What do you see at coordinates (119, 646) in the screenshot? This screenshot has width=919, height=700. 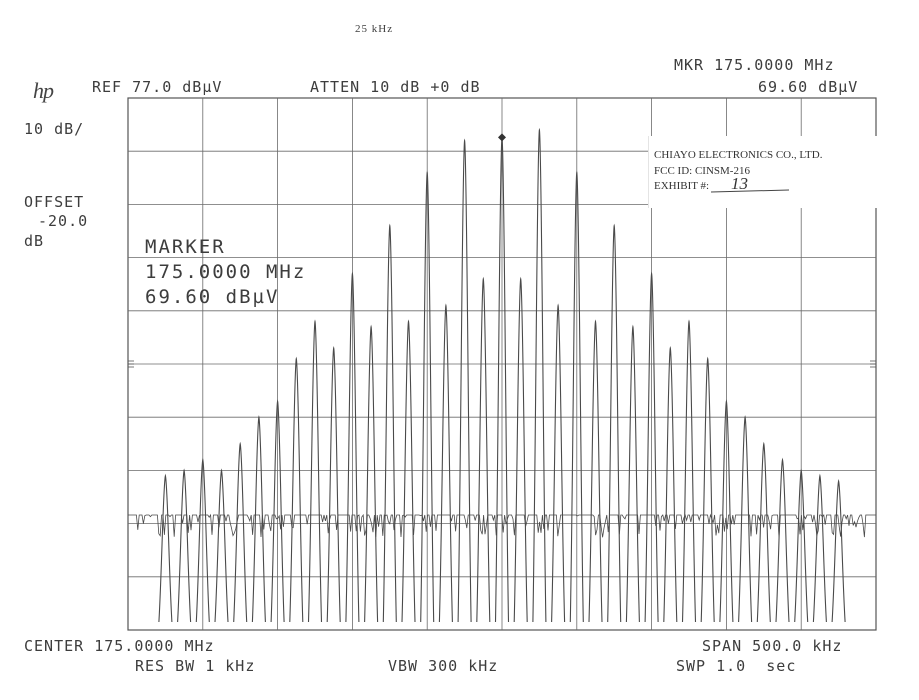 I see `center-frequency: CENTER 175.0000 MHz` at bounding box center [119, 646].